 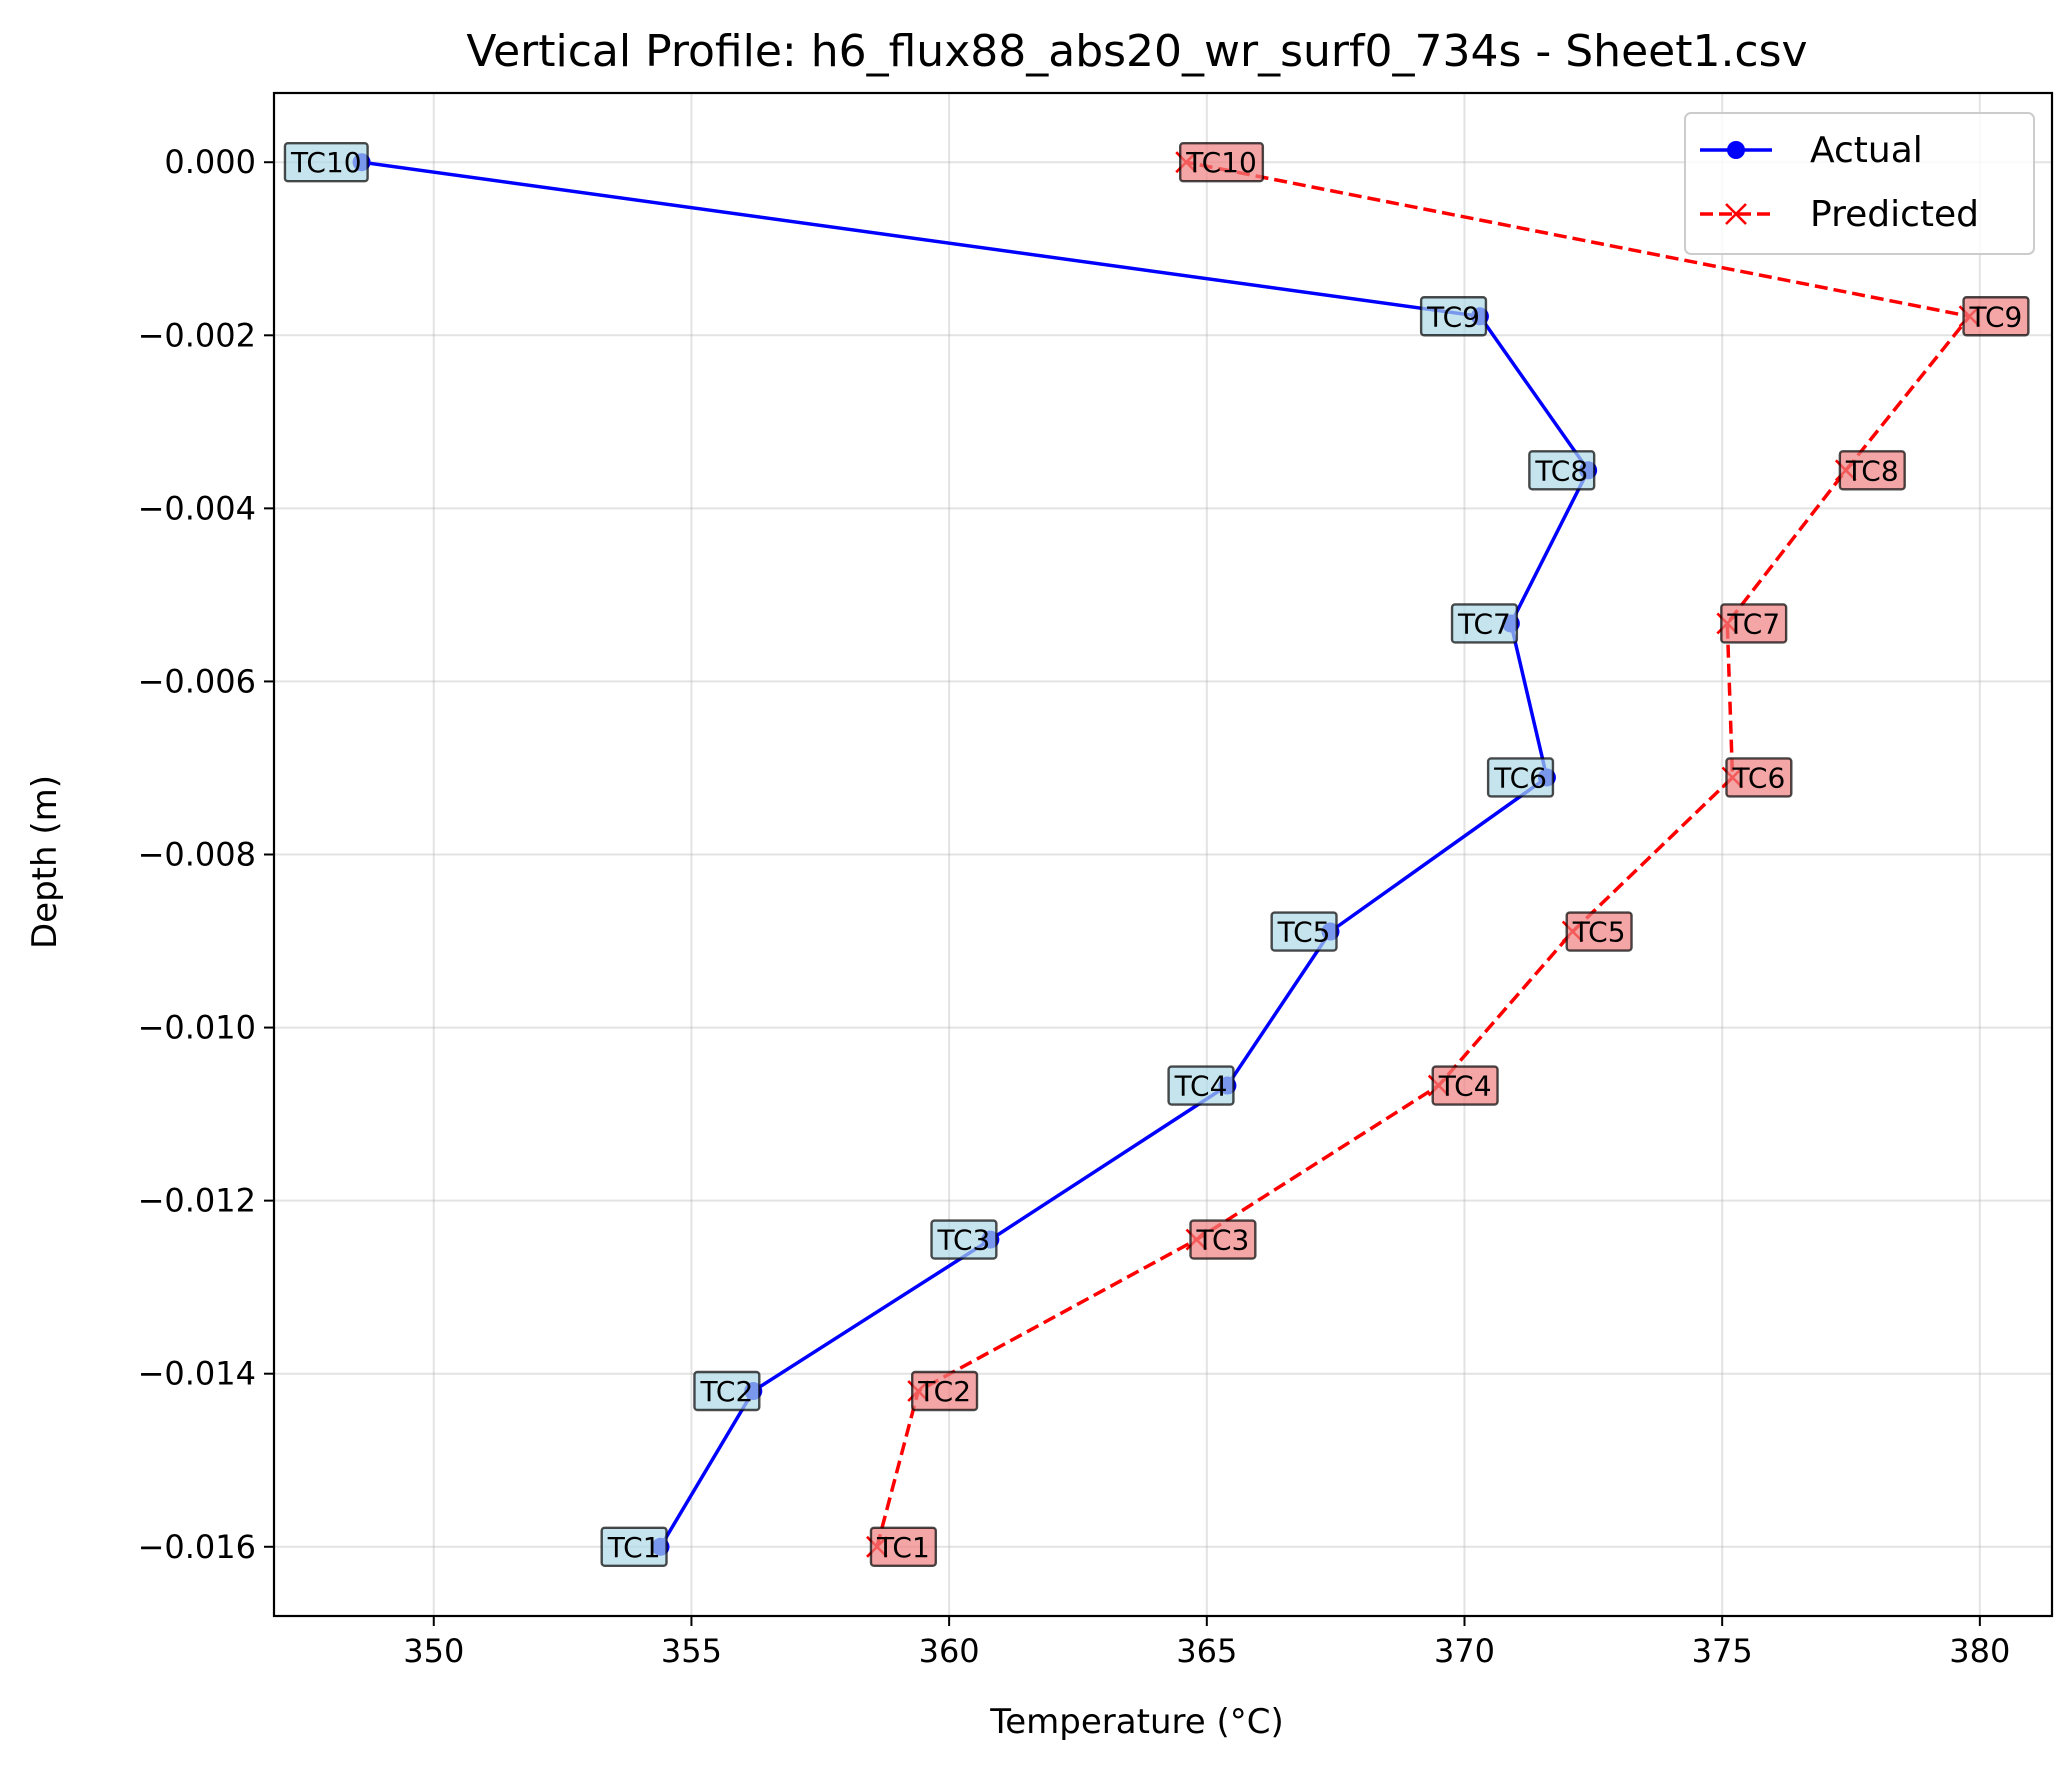 What do you see at coordinates (45, 862) in the screenshot?
I see `y-axis-label: Depth (m)` at bounding box center [45, 862].